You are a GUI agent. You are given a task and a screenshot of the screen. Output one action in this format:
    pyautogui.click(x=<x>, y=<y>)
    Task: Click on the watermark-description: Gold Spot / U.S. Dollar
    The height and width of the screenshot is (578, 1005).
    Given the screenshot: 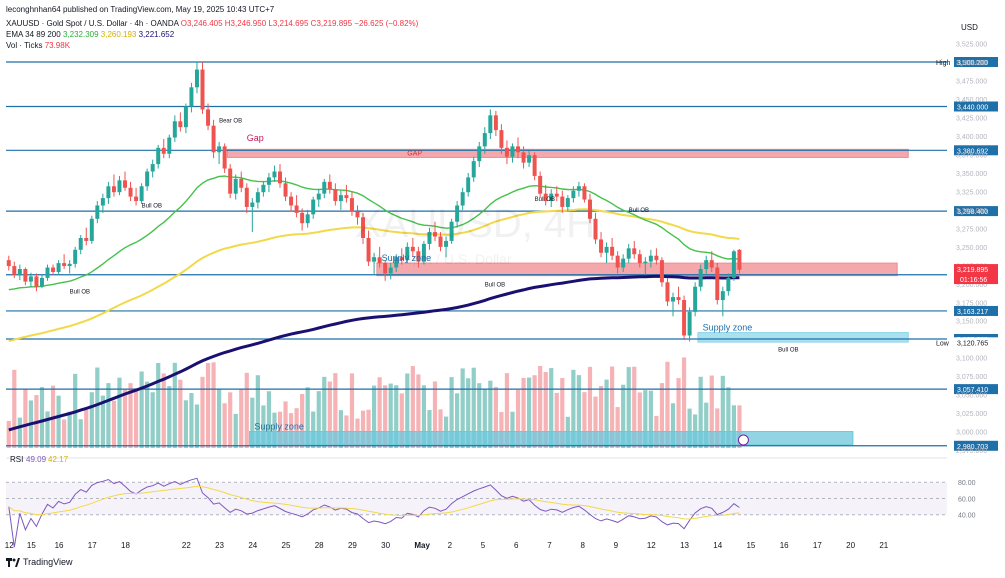 What is the action you would take?
    pyautogui.click(x=441, y=259)
    